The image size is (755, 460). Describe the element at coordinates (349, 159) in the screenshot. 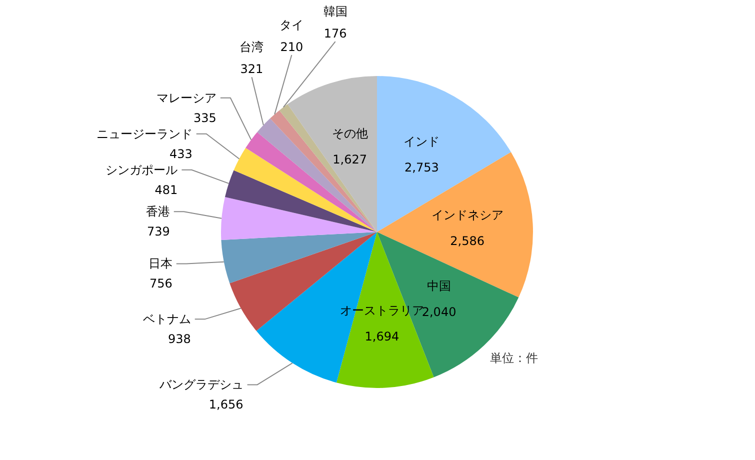

I see `data-label: 1,627` at that location.